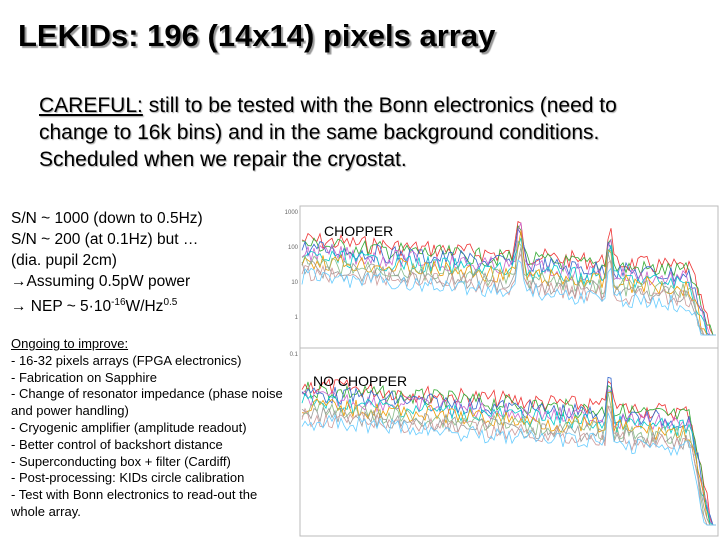 The width and height of the screenshot is (720, 540). I want to click on result-line: →Assuming 0.5pW power, so click(101, 281).